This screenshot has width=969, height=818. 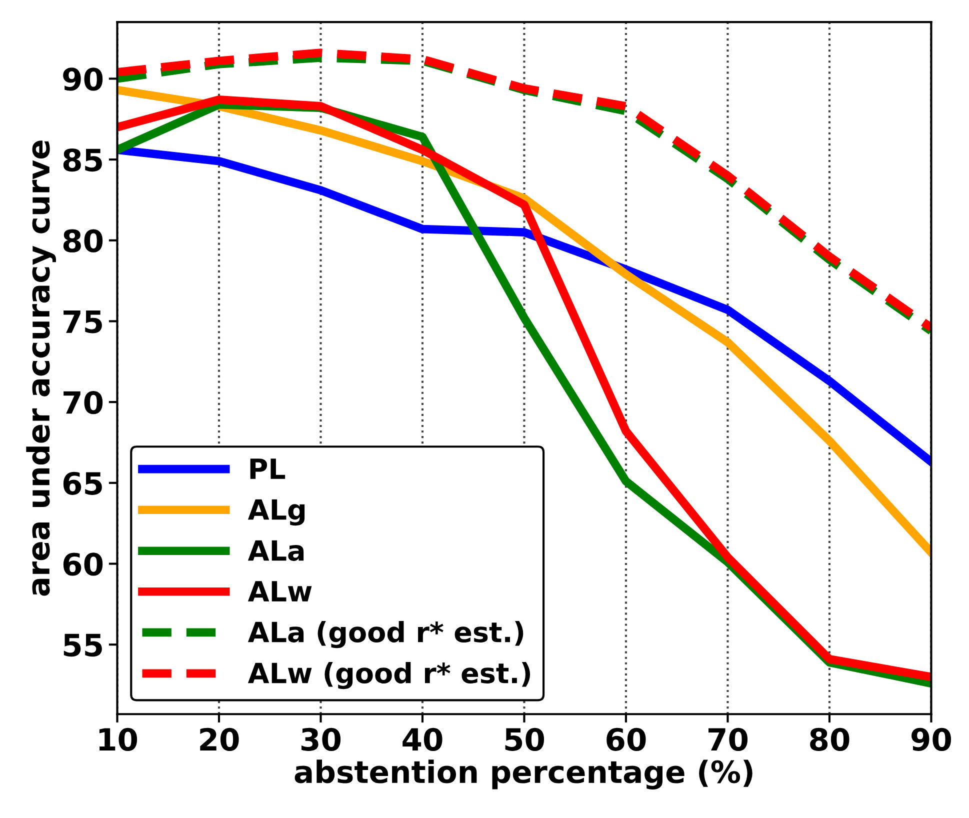 What do you see at coordinates (83, 240) in the screenshot?
I see `y-tick-label: 80` at bounding box center [83, 240].